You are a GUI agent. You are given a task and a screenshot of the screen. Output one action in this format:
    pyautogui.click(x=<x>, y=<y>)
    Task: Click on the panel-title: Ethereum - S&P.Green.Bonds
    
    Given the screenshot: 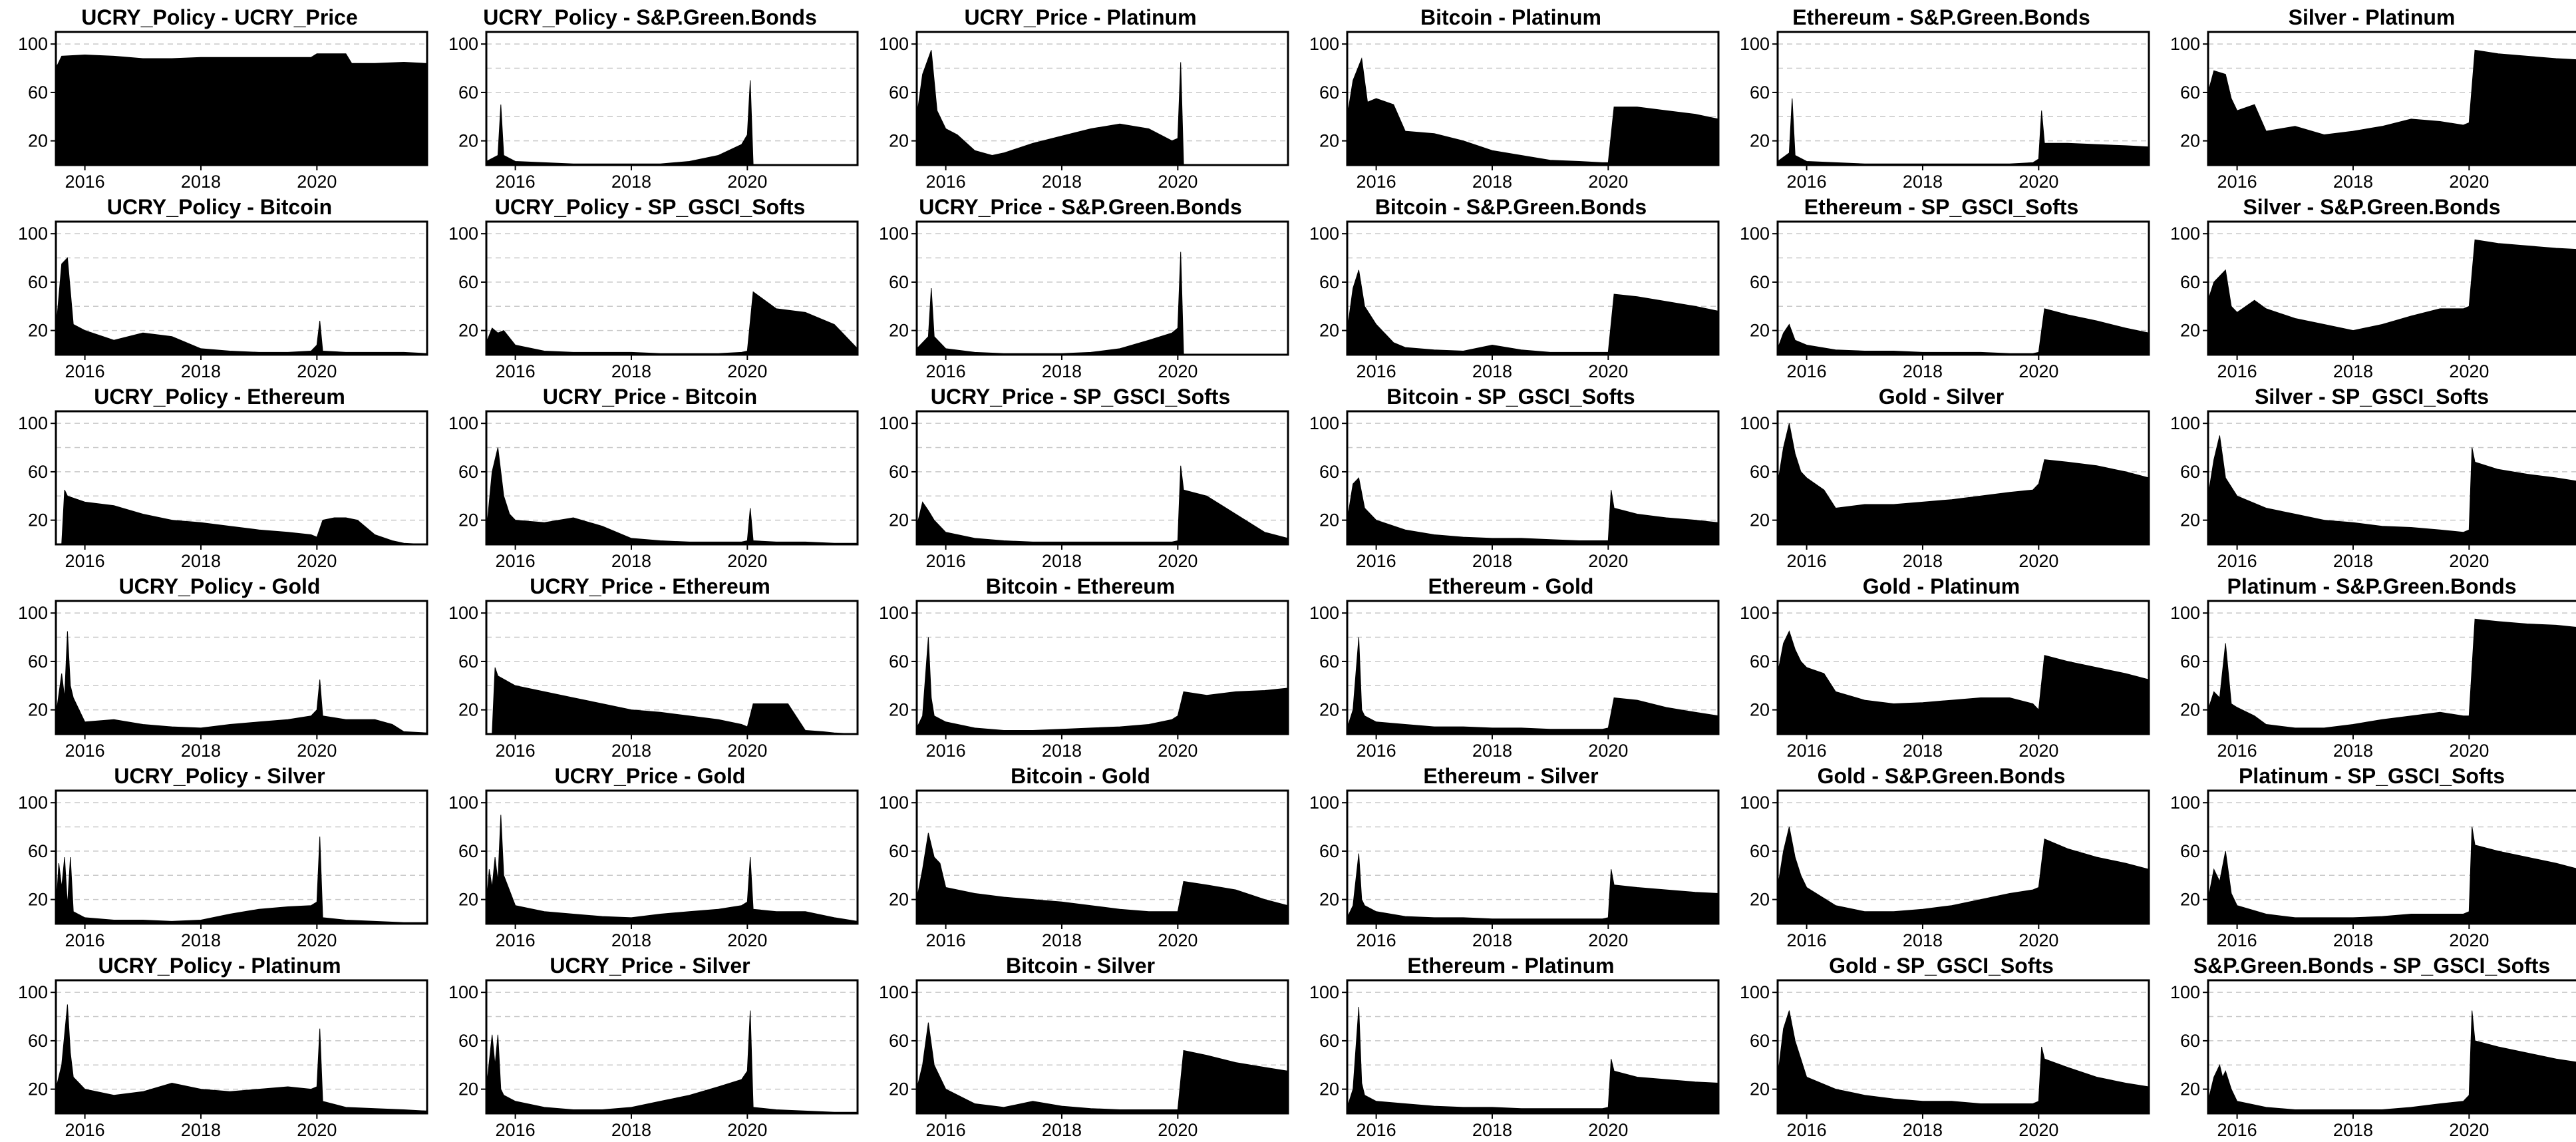 What is the action you would take?
    pyautogui.click(x=1941, y=17)
    